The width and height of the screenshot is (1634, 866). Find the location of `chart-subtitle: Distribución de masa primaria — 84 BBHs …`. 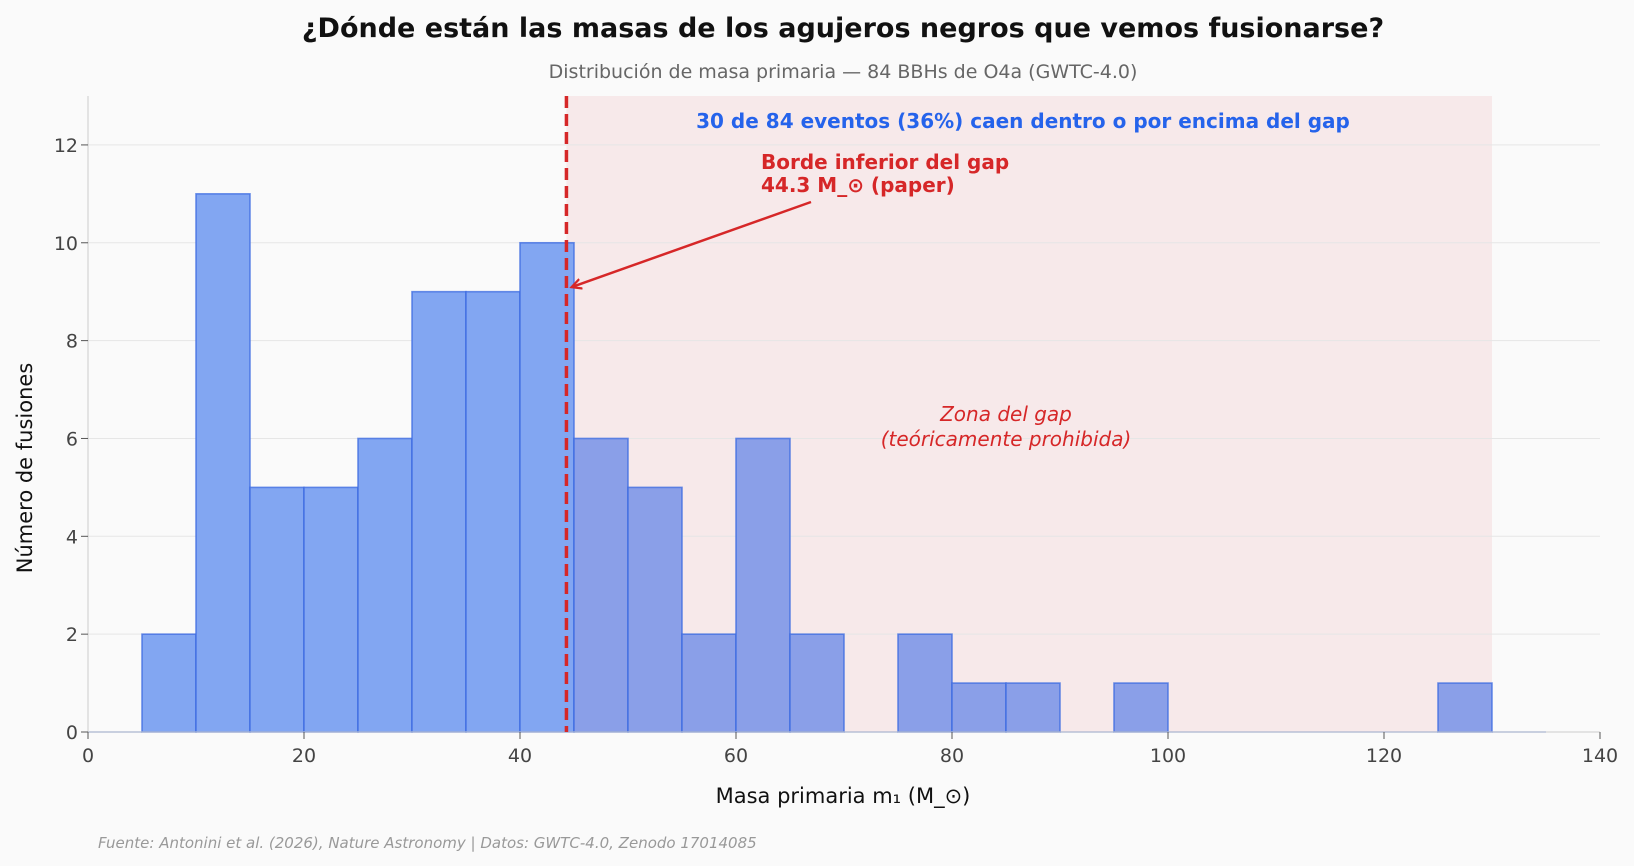

chart-subtitle: Distribución de masa primaria — 84 BBHs … is located at coordinates (843, 72).